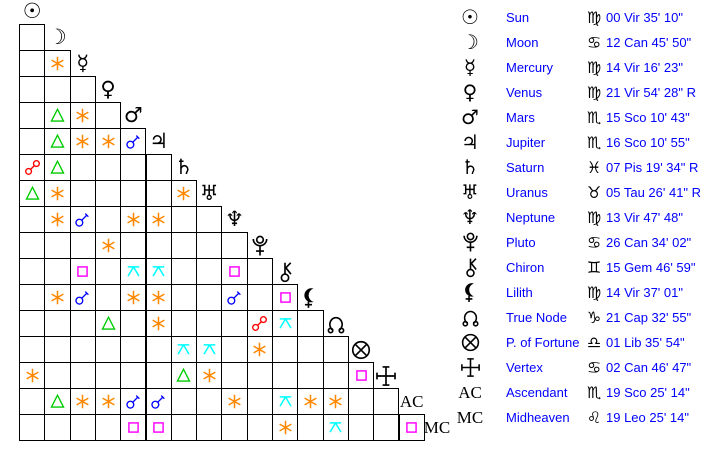  What do you see at coordinates (470, 92) in the screenshot?
I see `venus-icon: ♀` at bounding box center [470, 92].